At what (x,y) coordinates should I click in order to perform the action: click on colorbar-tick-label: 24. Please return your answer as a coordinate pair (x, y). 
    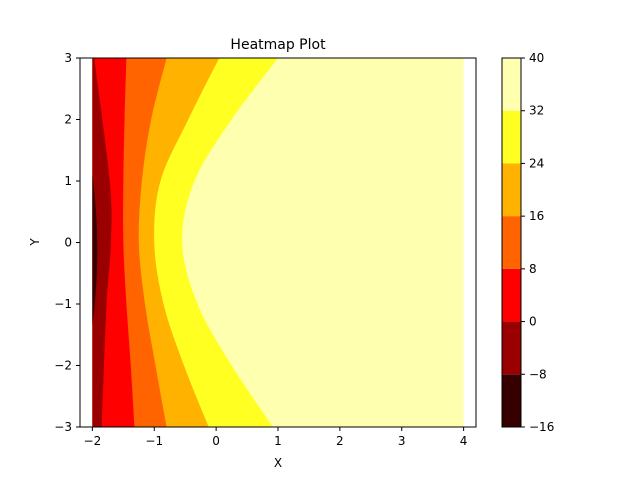
    Looking at the image, I should click on (536, 163).